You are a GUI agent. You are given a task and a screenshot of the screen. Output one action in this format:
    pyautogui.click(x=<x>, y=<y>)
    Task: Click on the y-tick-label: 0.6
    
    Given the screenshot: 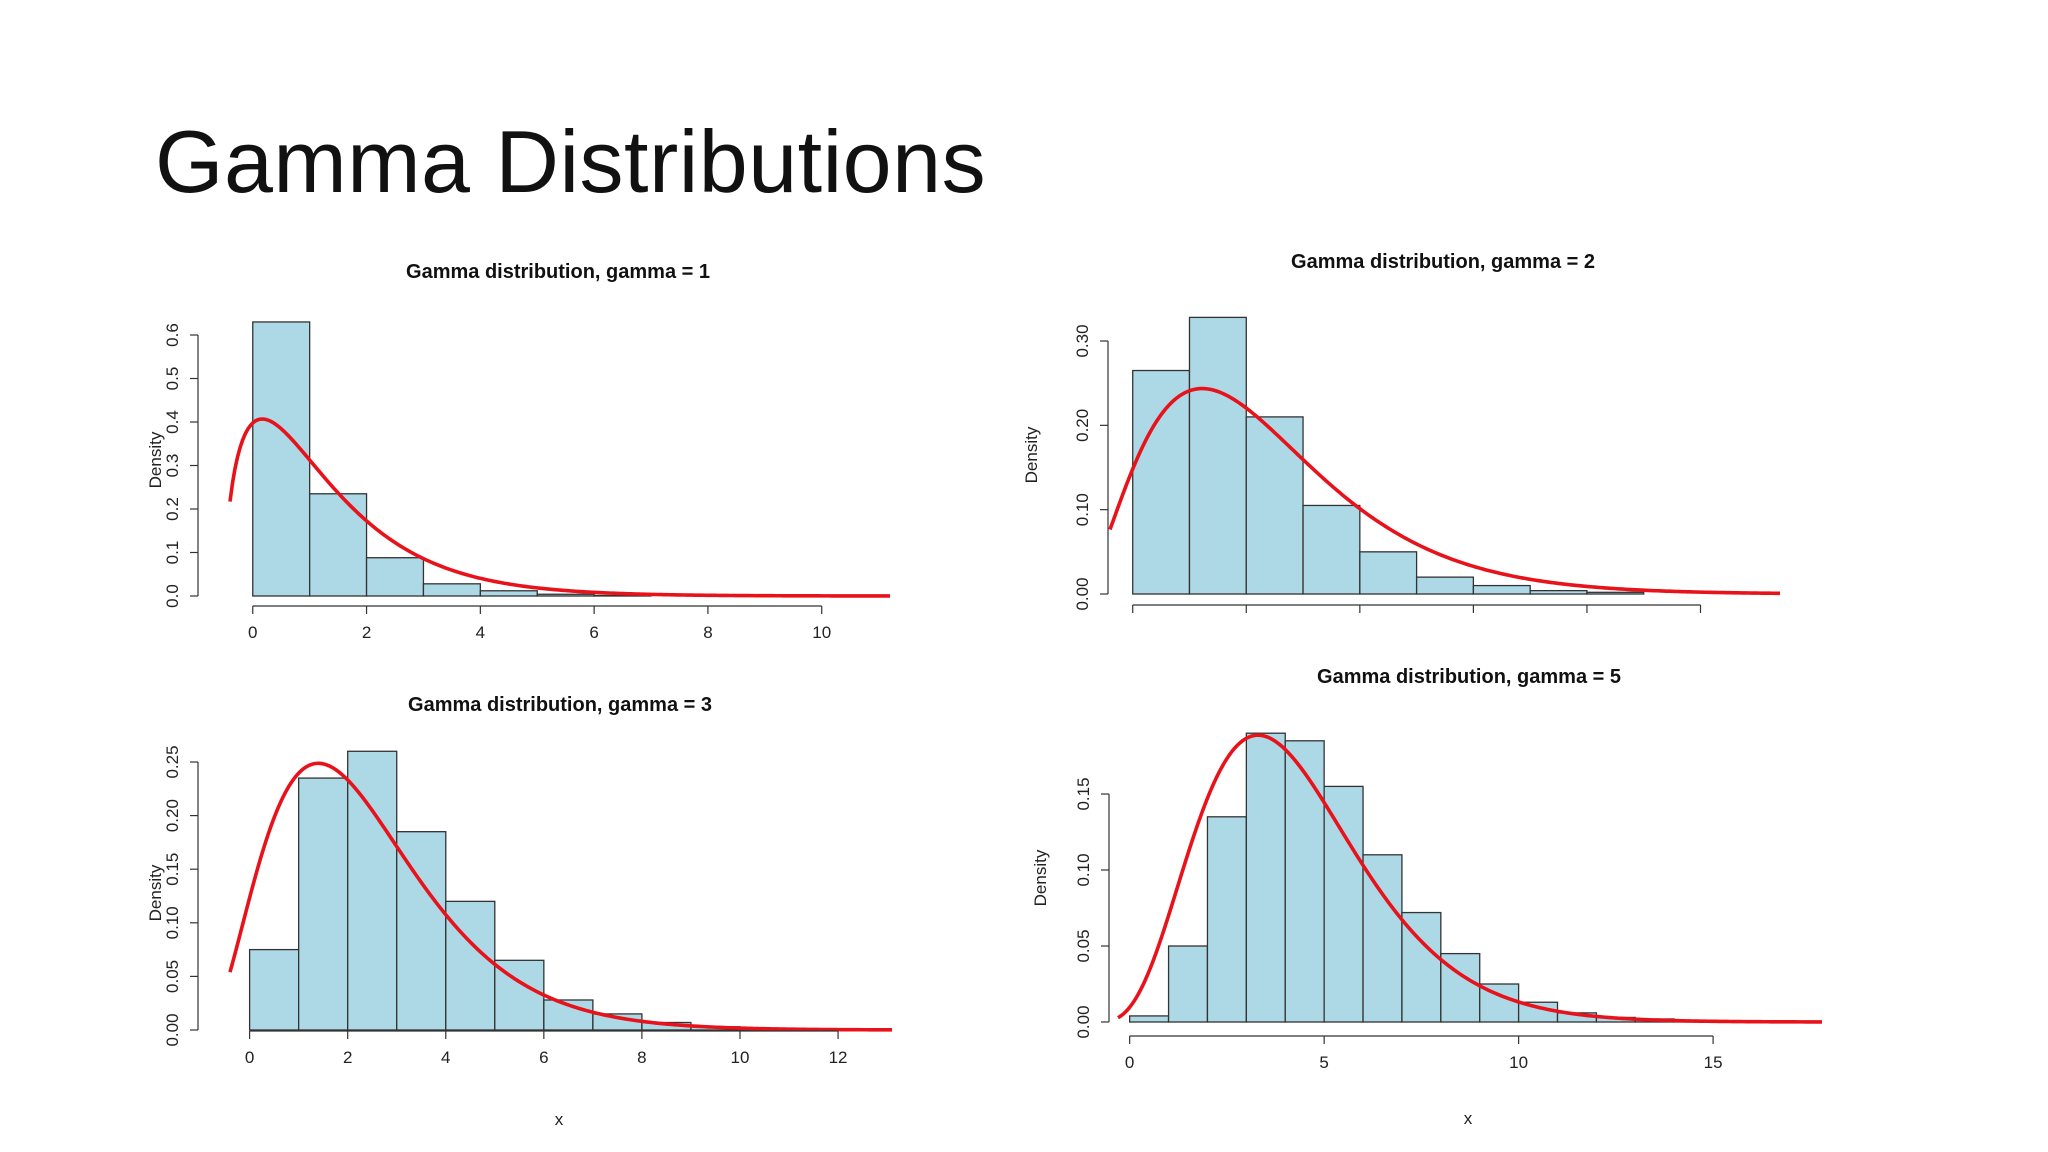 What is the action you would take?
    pyautogui.click(x=172, y=335)
    